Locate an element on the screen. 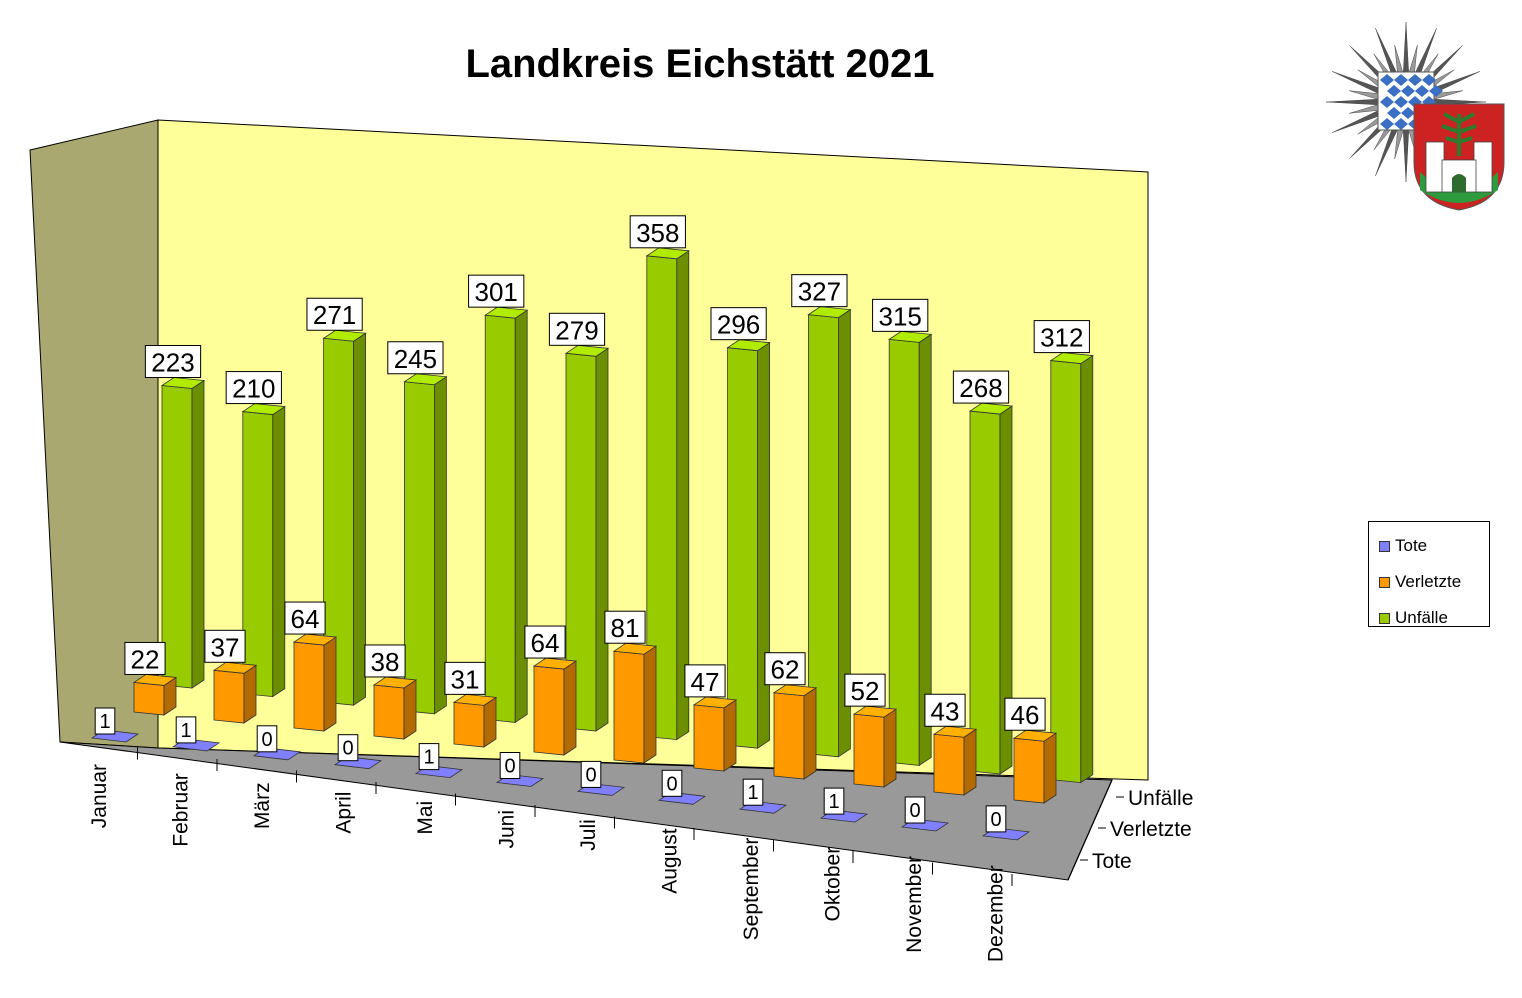 This screenshot has height=998, width=1522. bar-unfälle-4 is located at coordinates (425, 544).